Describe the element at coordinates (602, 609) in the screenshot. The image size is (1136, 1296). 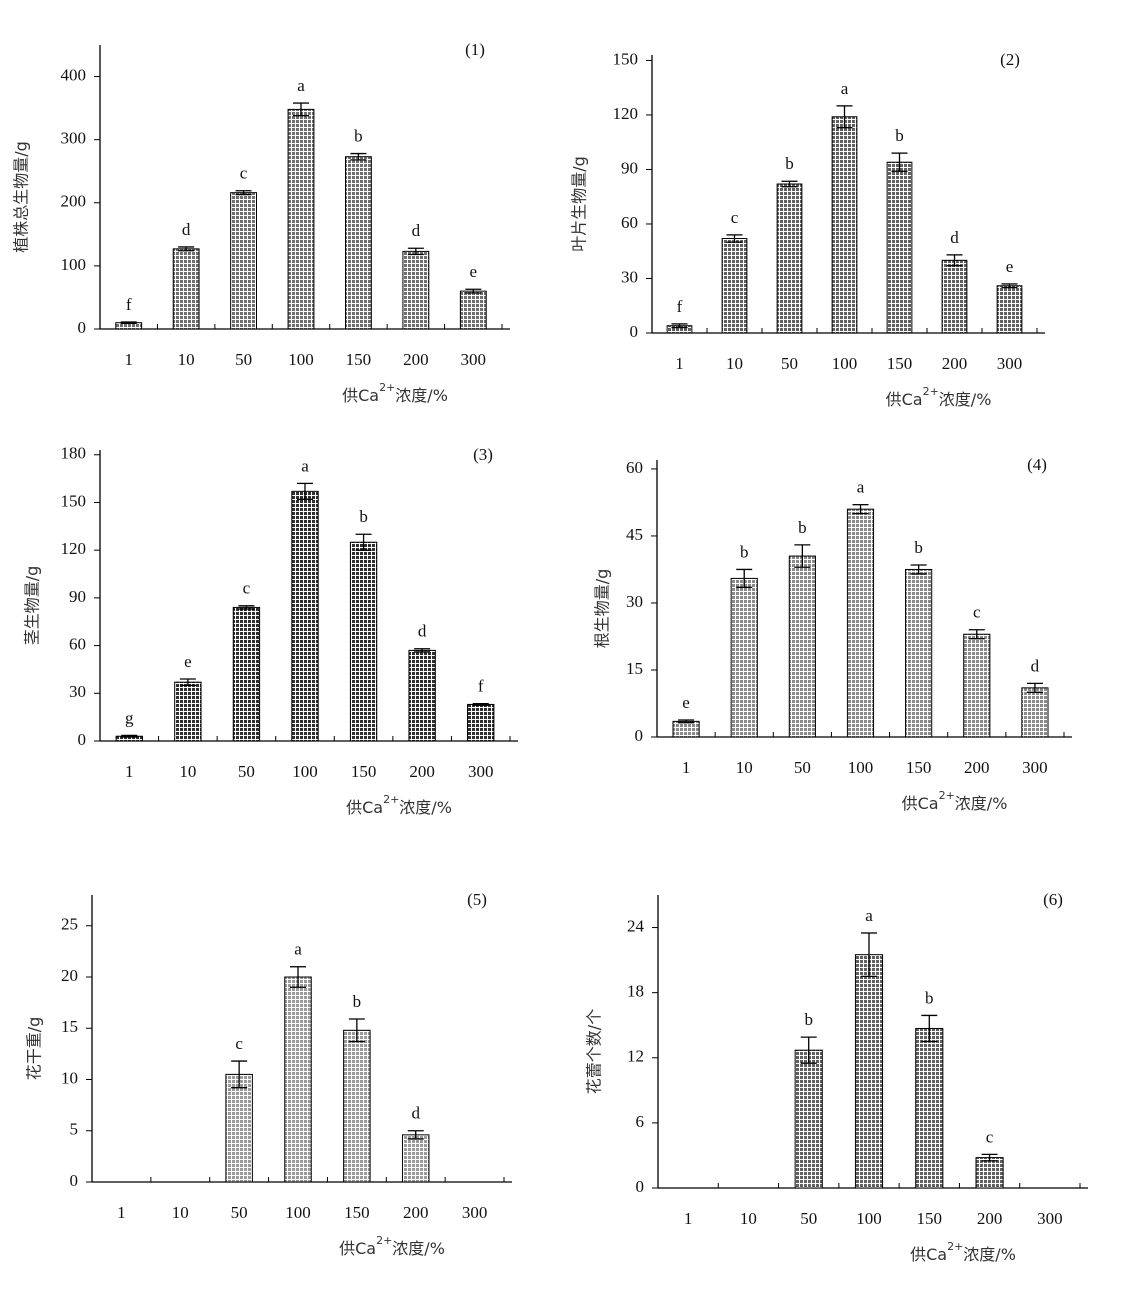
I see `y-axis-label: 根生物量/g` at that location.